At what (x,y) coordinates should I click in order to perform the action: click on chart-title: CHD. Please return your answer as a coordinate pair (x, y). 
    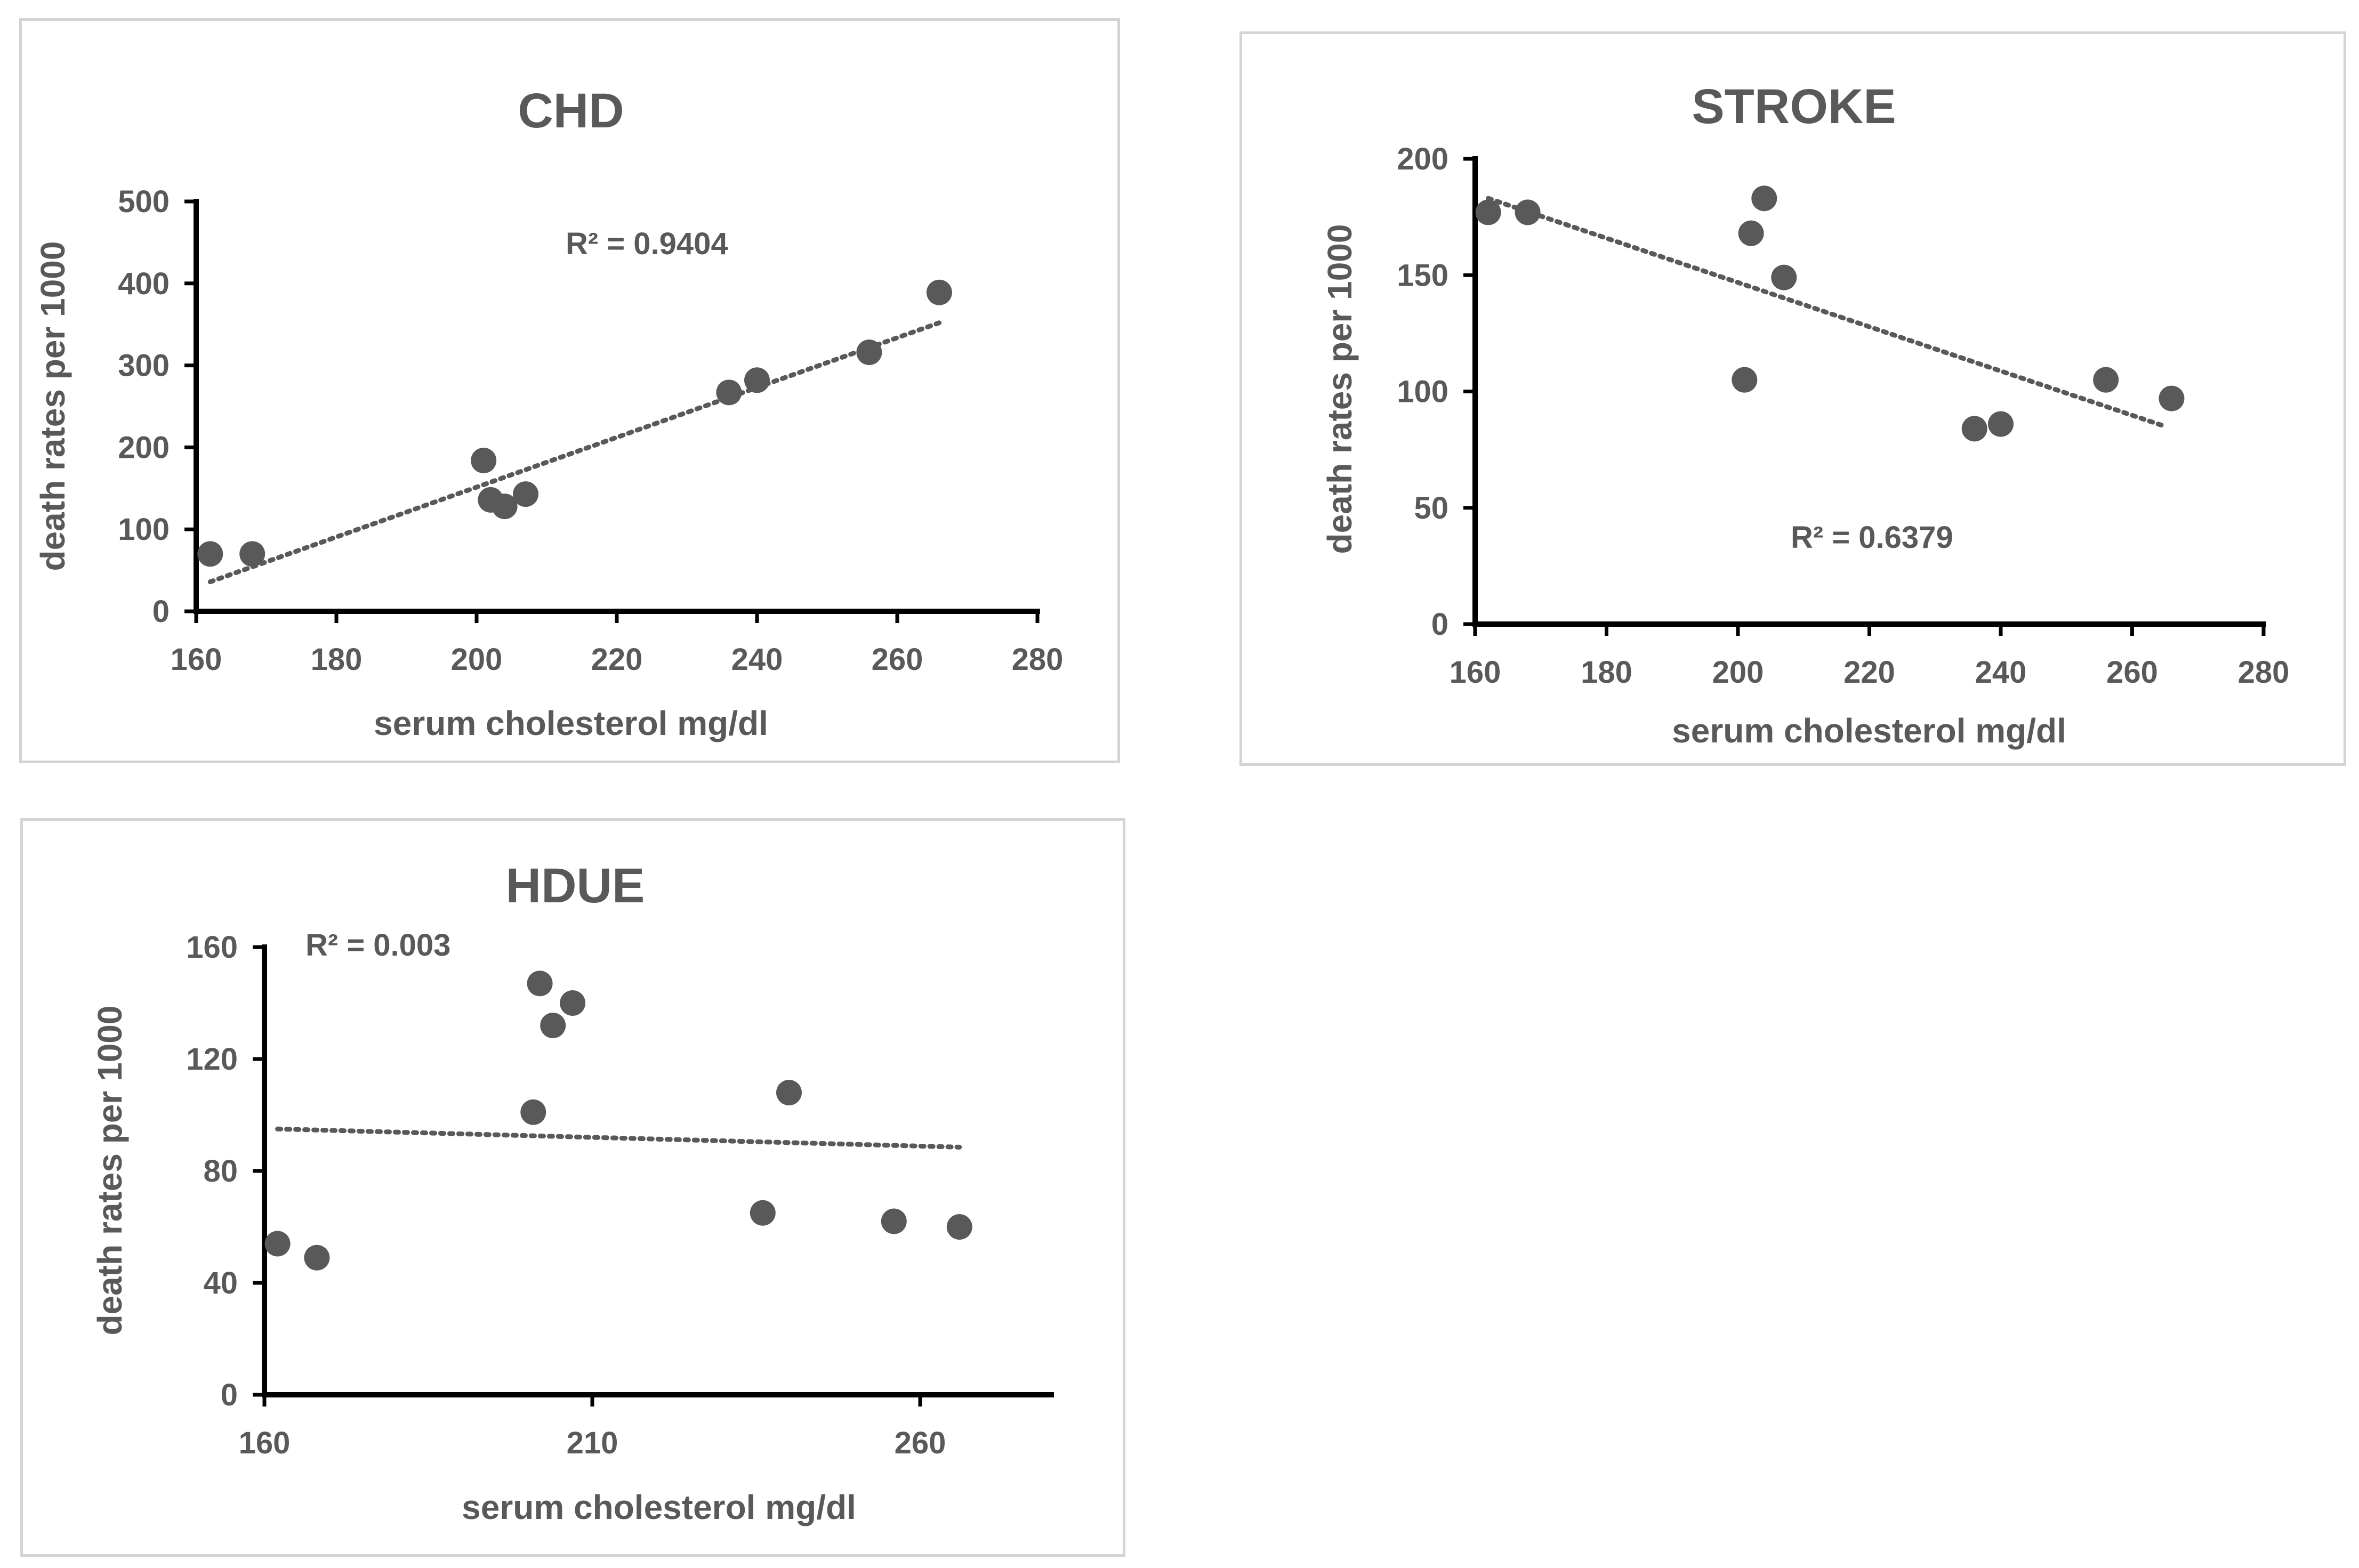
    Looking at the image, I should click on (571, 111).